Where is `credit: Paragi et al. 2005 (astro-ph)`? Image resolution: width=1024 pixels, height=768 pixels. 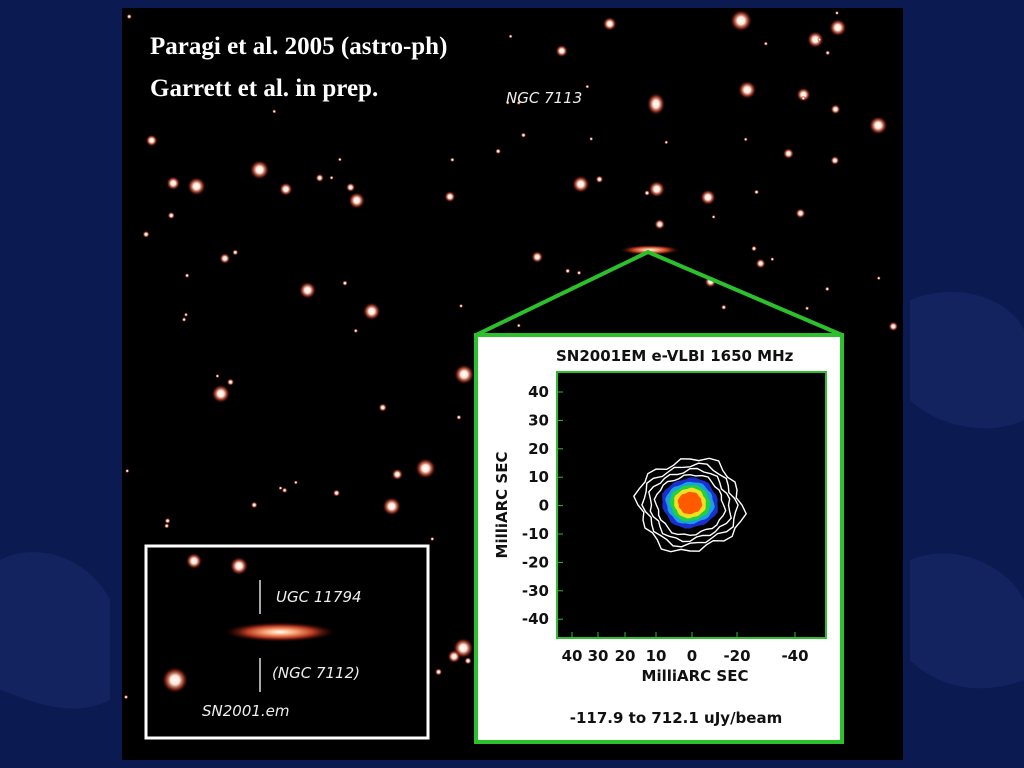
credit: Paragi et al. 2005 (astro-ph) is located at coordinates (298, 46).